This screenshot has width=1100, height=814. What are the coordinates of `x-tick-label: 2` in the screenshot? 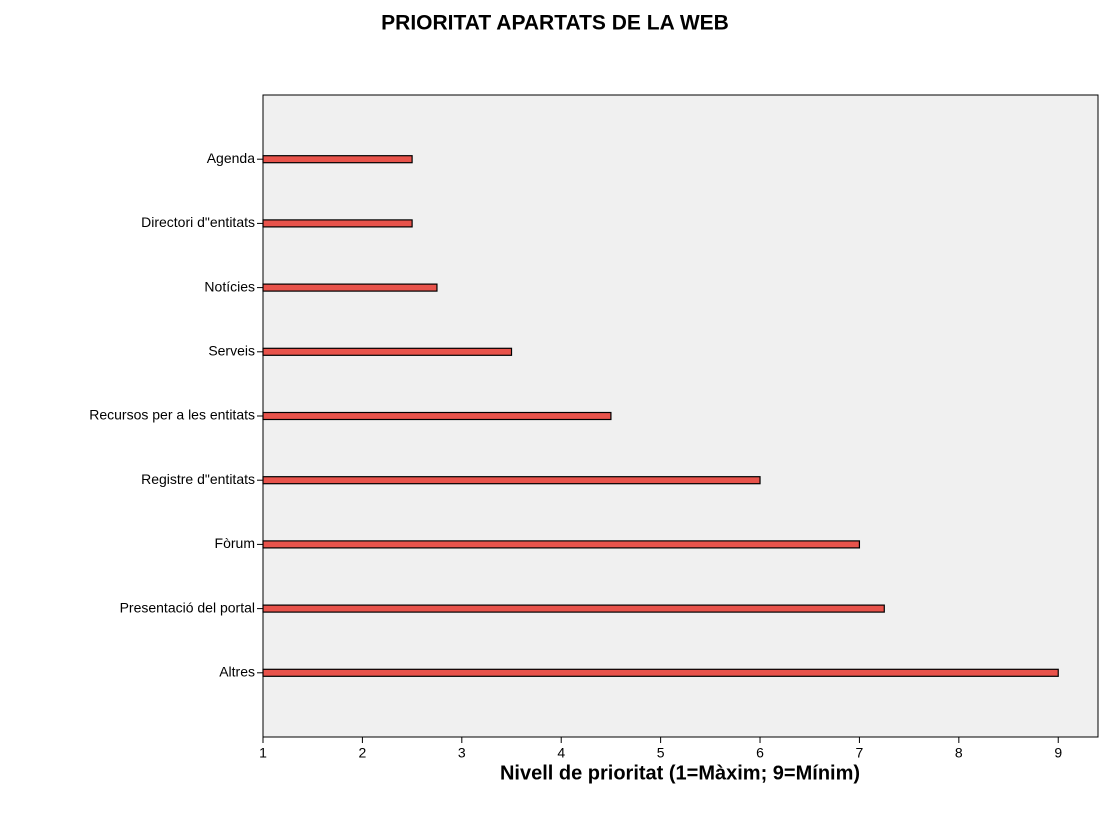 It's located at (363, 753).